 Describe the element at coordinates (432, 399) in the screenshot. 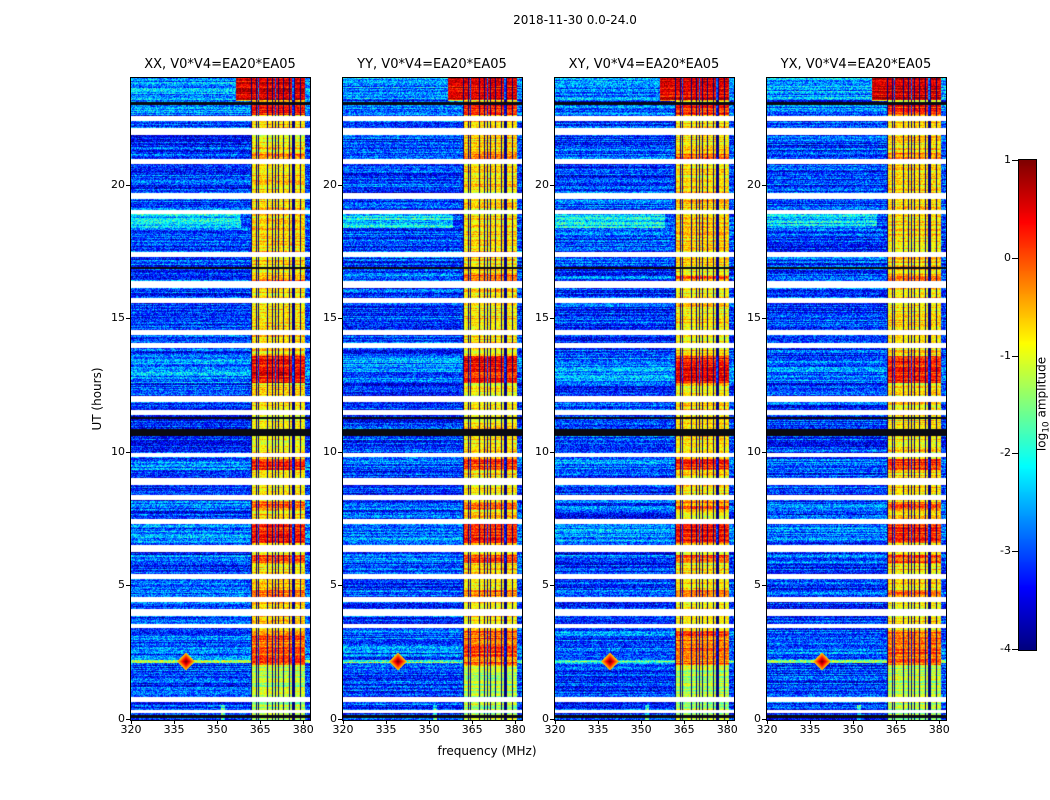

I see `spectrogram-yy` at that location.